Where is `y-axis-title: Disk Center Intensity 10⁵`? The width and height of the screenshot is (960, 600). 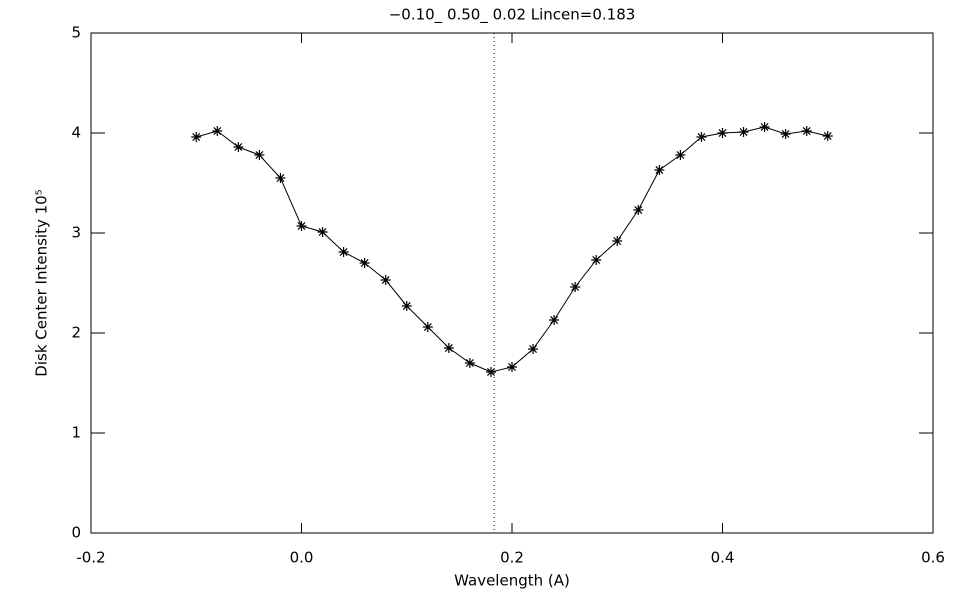 y-axis-title: Disk Center Intensity 10⁵ is located at coordinates (42, 282).